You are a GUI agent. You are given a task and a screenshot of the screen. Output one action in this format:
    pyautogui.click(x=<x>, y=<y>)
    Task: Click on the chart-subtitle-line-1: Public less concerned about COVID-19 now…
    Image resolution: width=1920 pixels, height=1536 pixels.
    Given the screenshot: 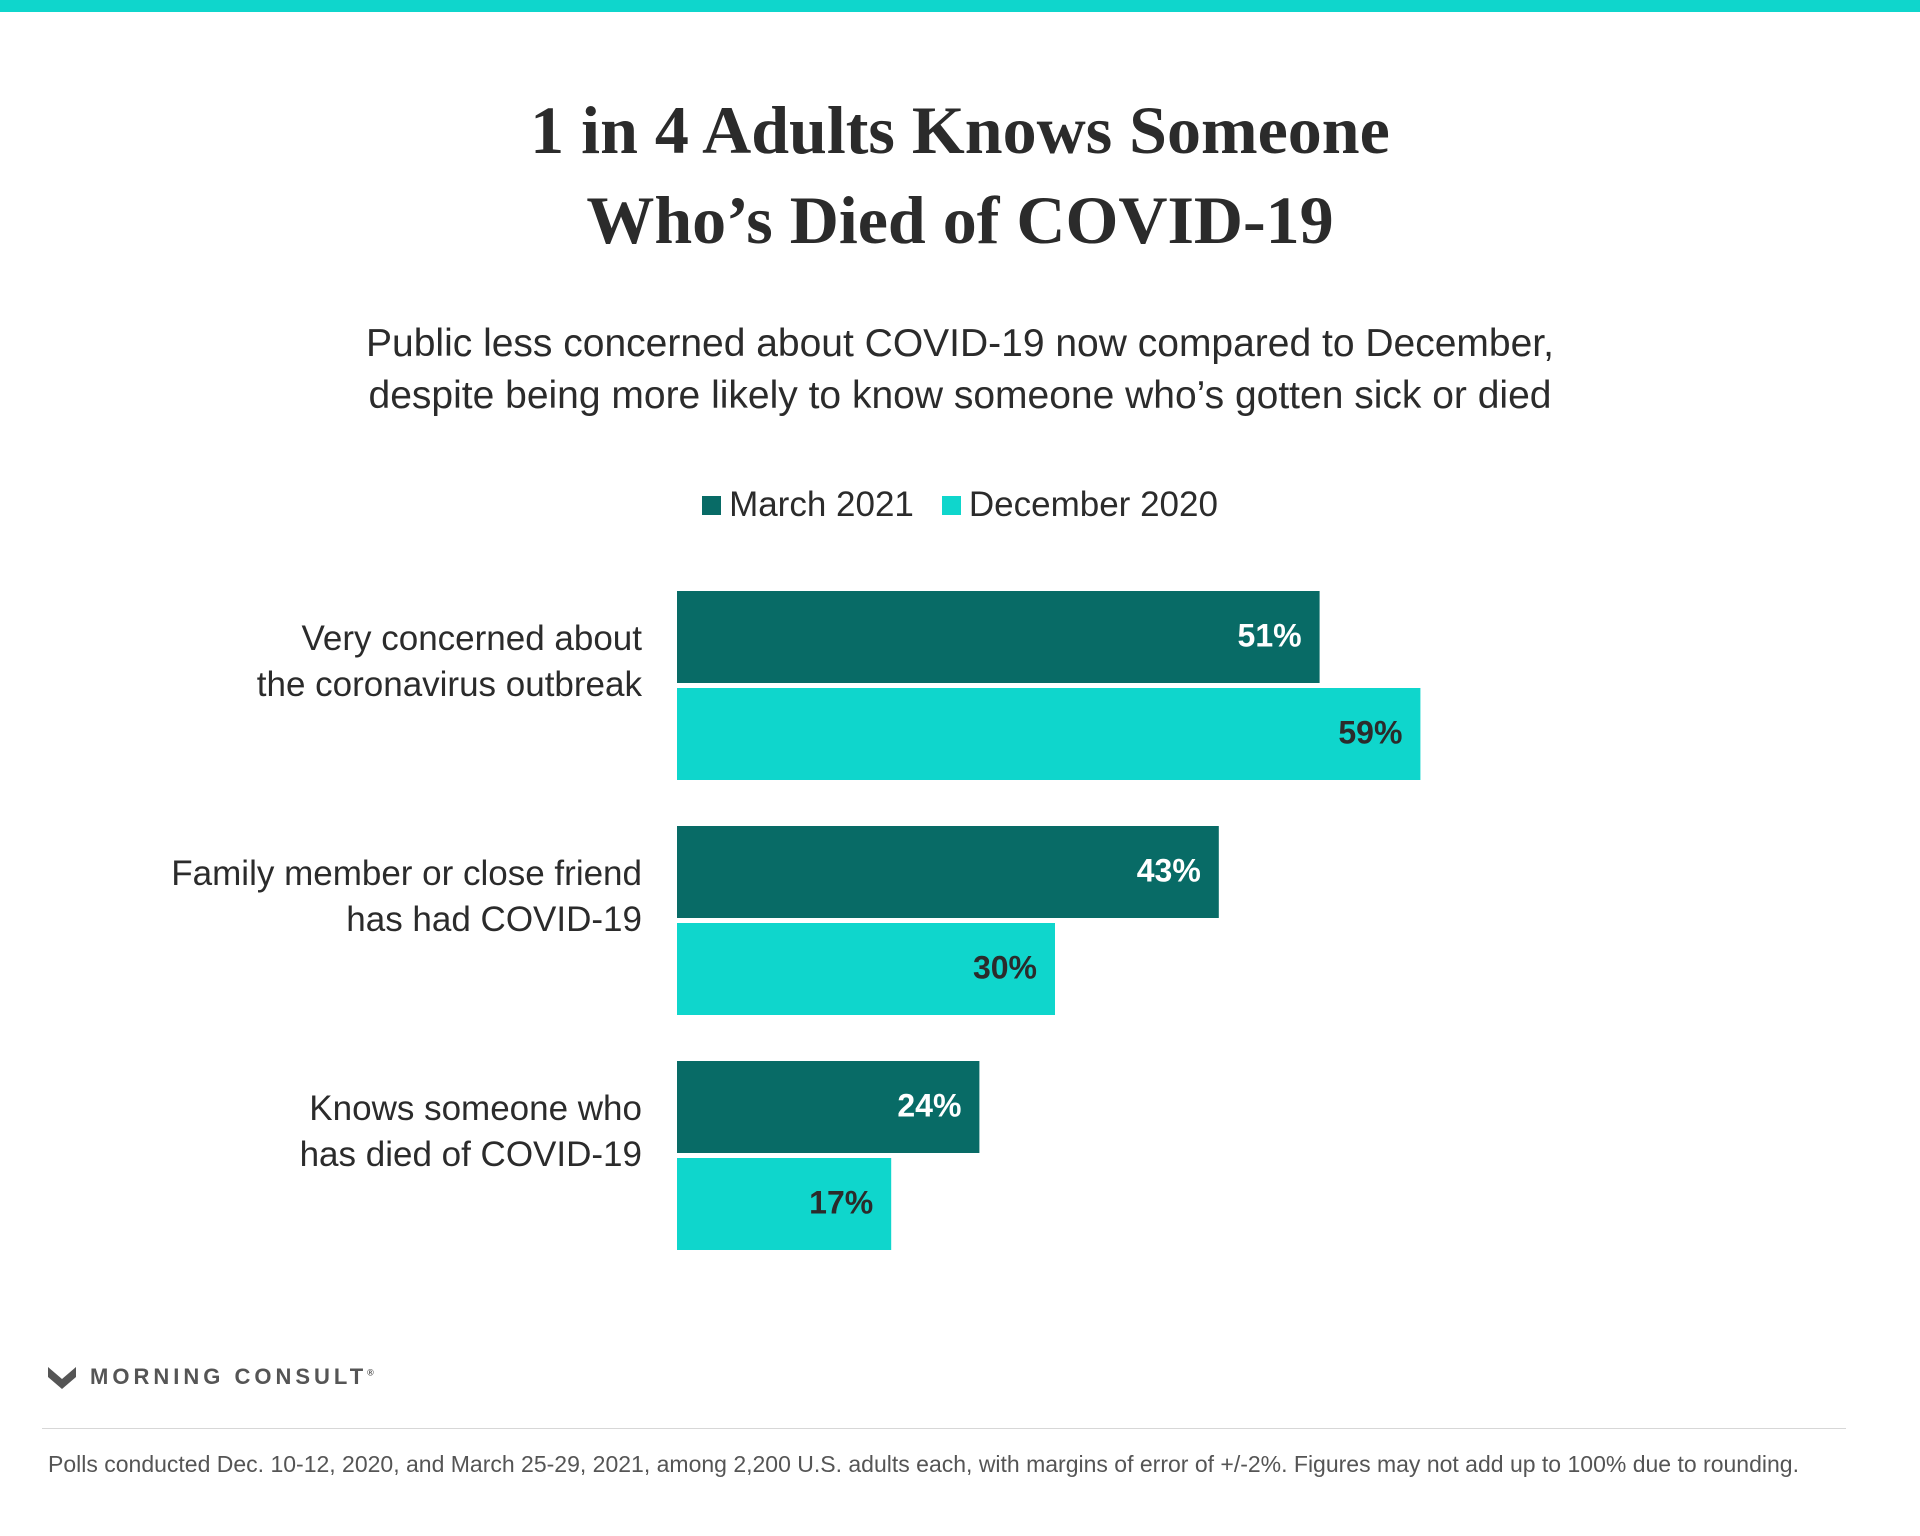 What is the action you would take?
    pyautogui.click(x=960, y=343)
    